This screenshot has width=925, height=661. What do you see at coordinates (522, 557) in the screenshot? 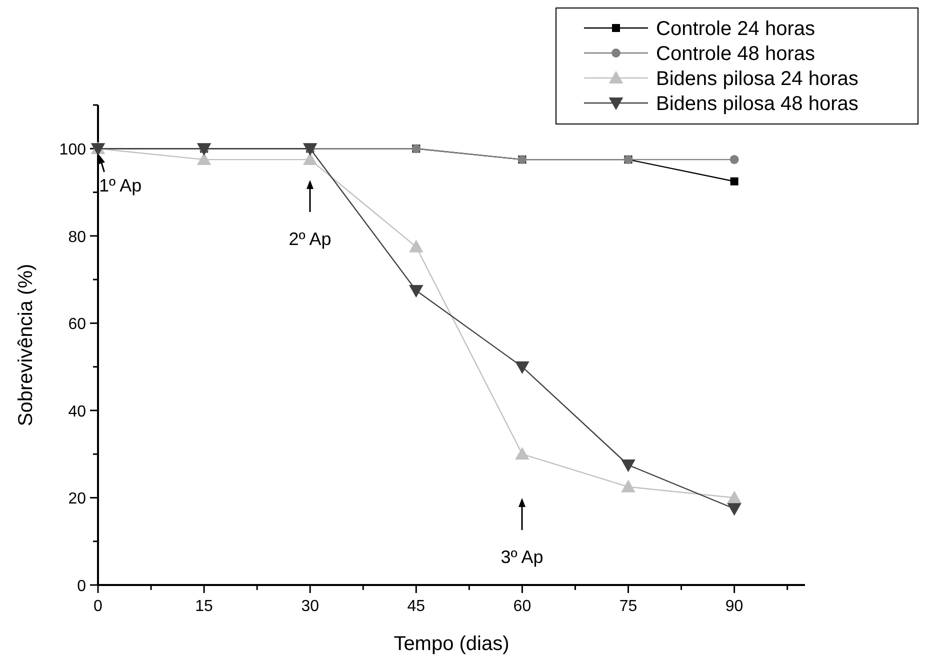
I see `annotation: 3º Ap` at bounding box center [522, 557].